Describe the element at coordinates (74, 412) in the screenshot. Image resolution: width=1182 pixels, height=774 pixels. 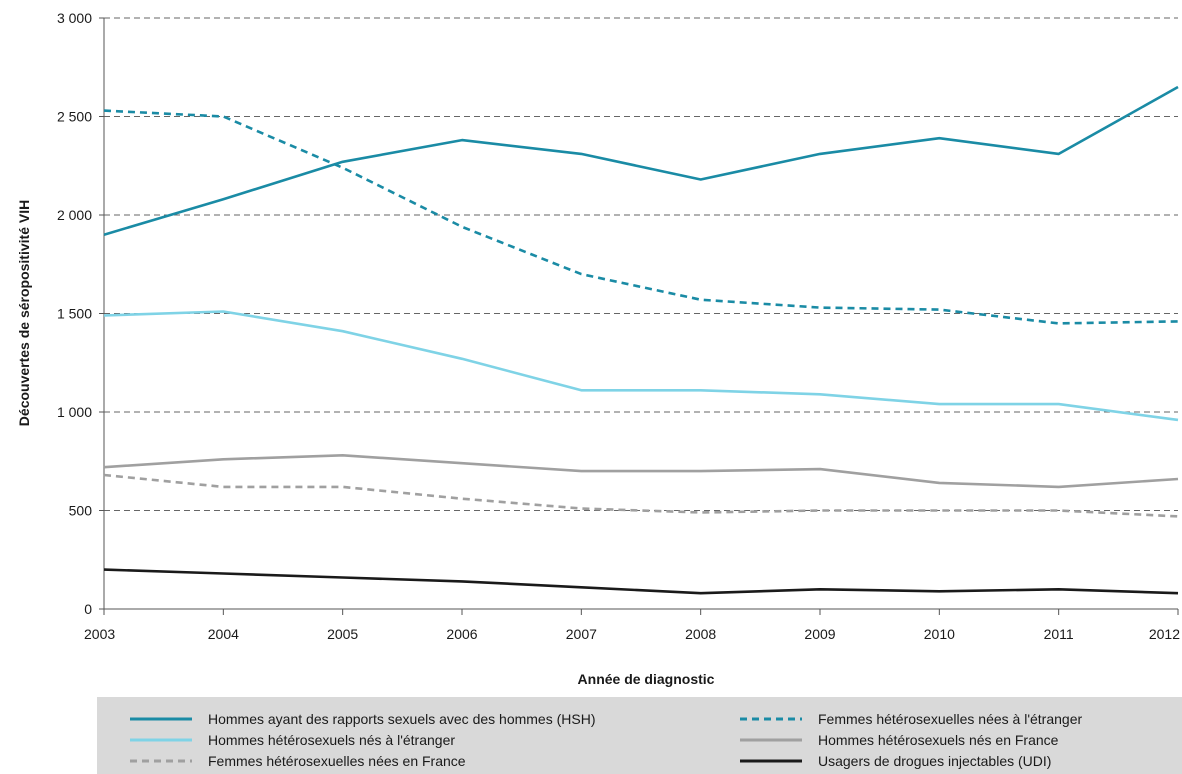
I see `y-tick-label: 1 000` at that location.